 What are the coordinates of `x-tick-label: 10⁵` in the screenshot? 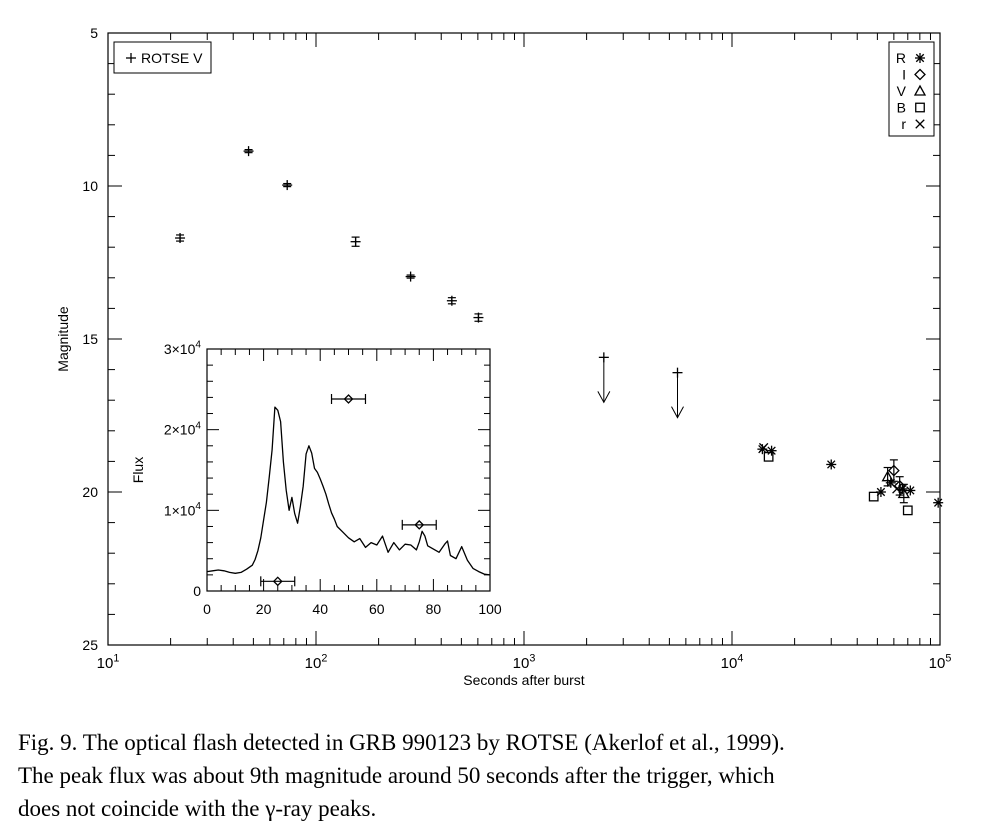 It's located at (940, 662).